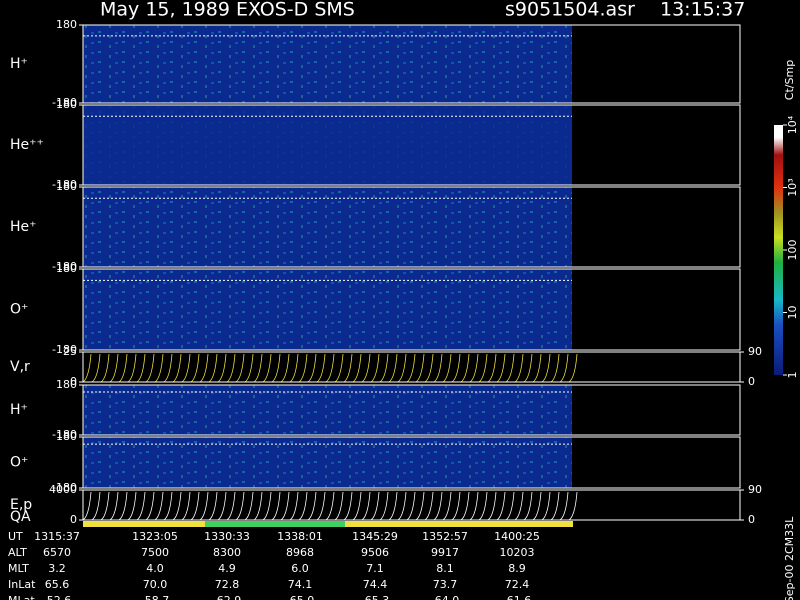 The height and width of the screenshot is (600, 800). What do you see at coordinates (789, 80) in the screenshot?
I see `colorbar-label: Ct/Smp` at bounding box center [789, 80].